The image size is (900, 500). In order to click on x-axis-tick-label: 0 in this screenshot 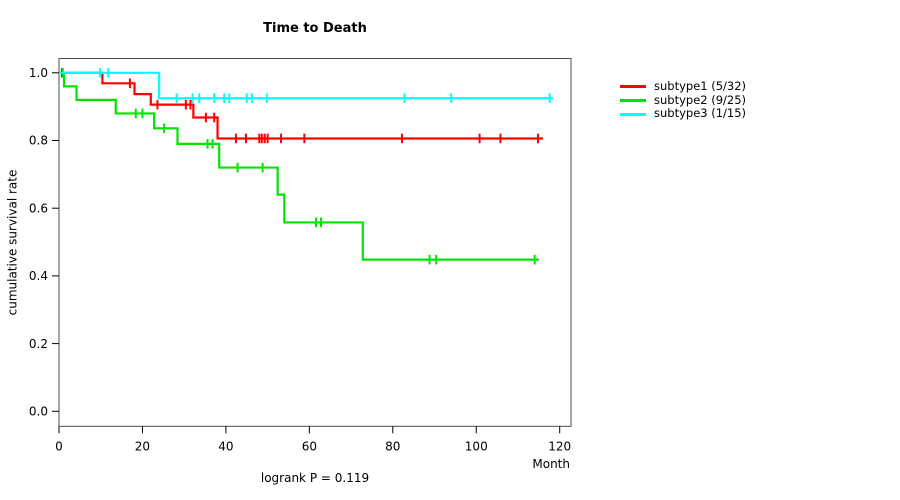, I will do `click(59, 446)`.